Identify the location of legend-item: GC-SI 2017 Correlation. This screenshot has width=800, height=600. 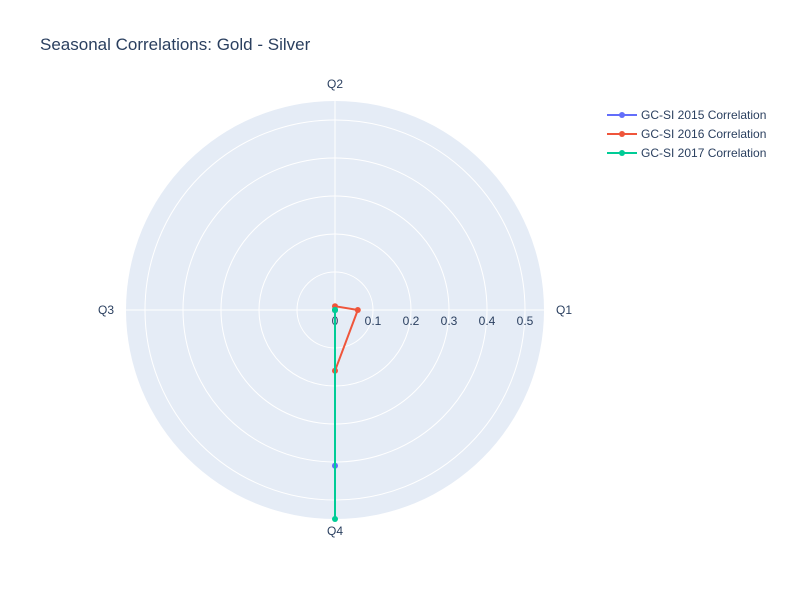
(686, 153).